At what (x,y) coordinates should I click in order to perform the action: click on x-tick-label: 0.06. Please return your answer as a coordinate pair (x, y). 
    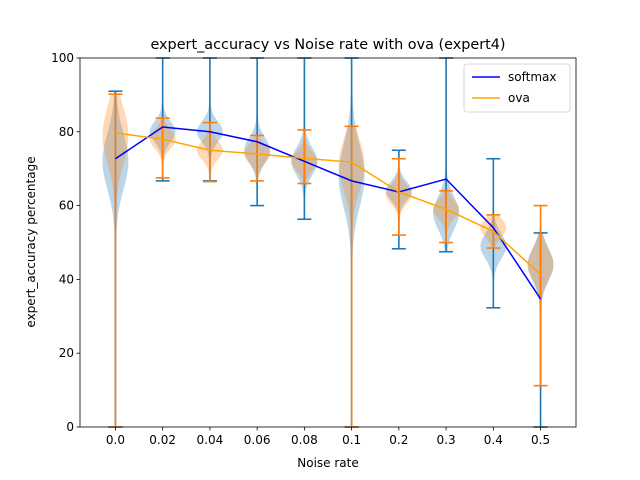
    Looking at the image, I should click on (257, 440).